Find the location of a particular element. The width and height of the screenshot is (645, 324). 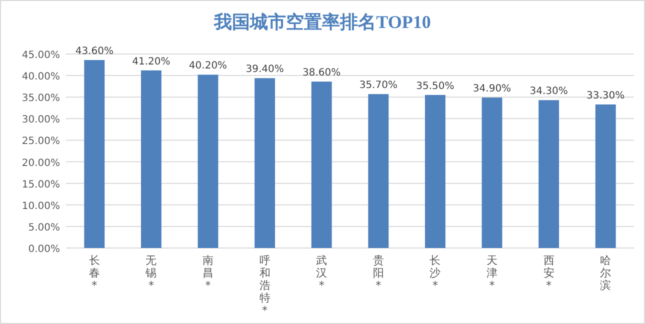

y-tick-label: 20.00% is located at coordinates (41, 163).